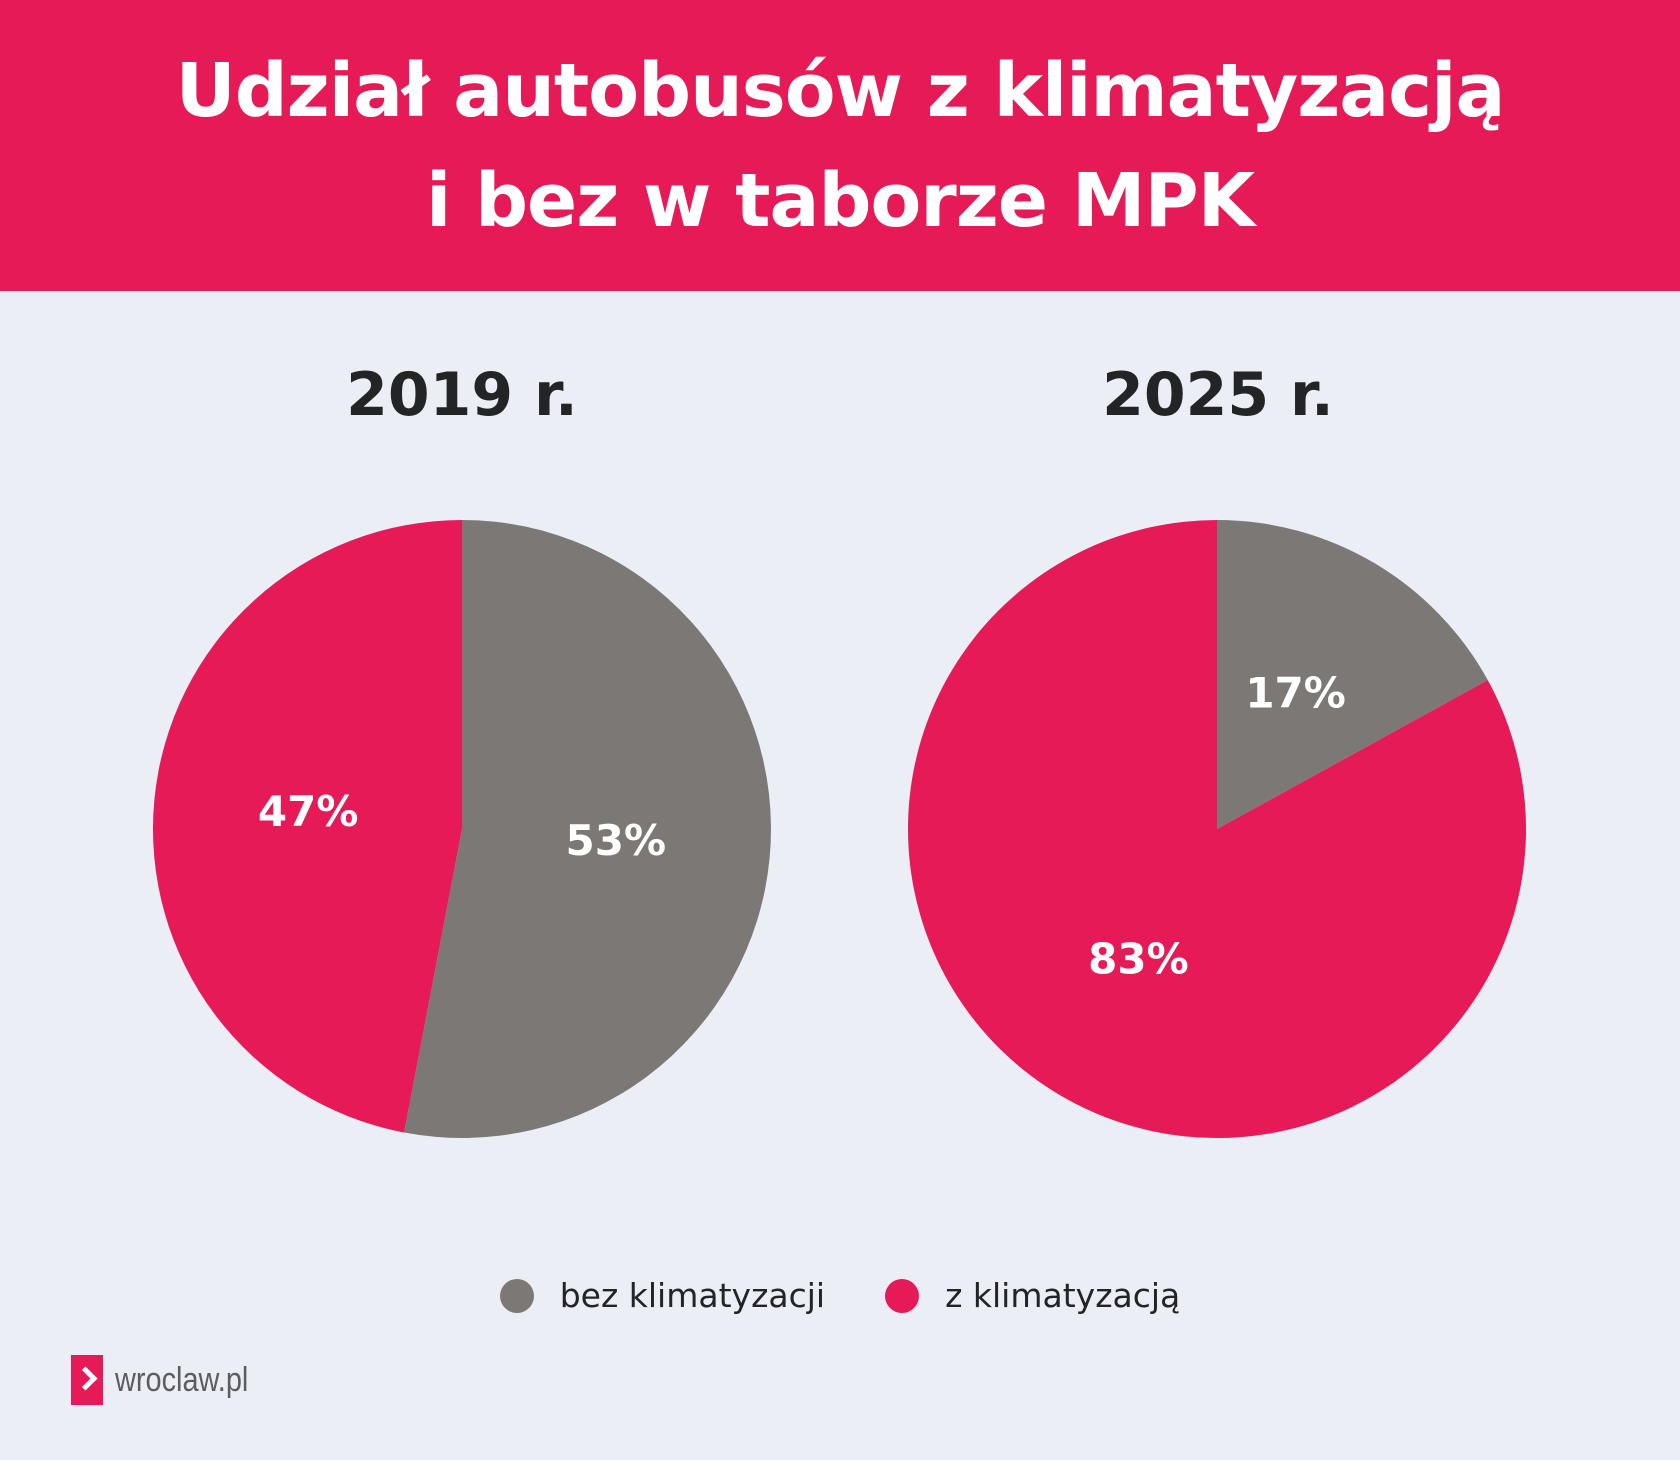 This screenshot has height=1460, width=1680. I want to click on legend-swatch-pink, so click(902, 1295).